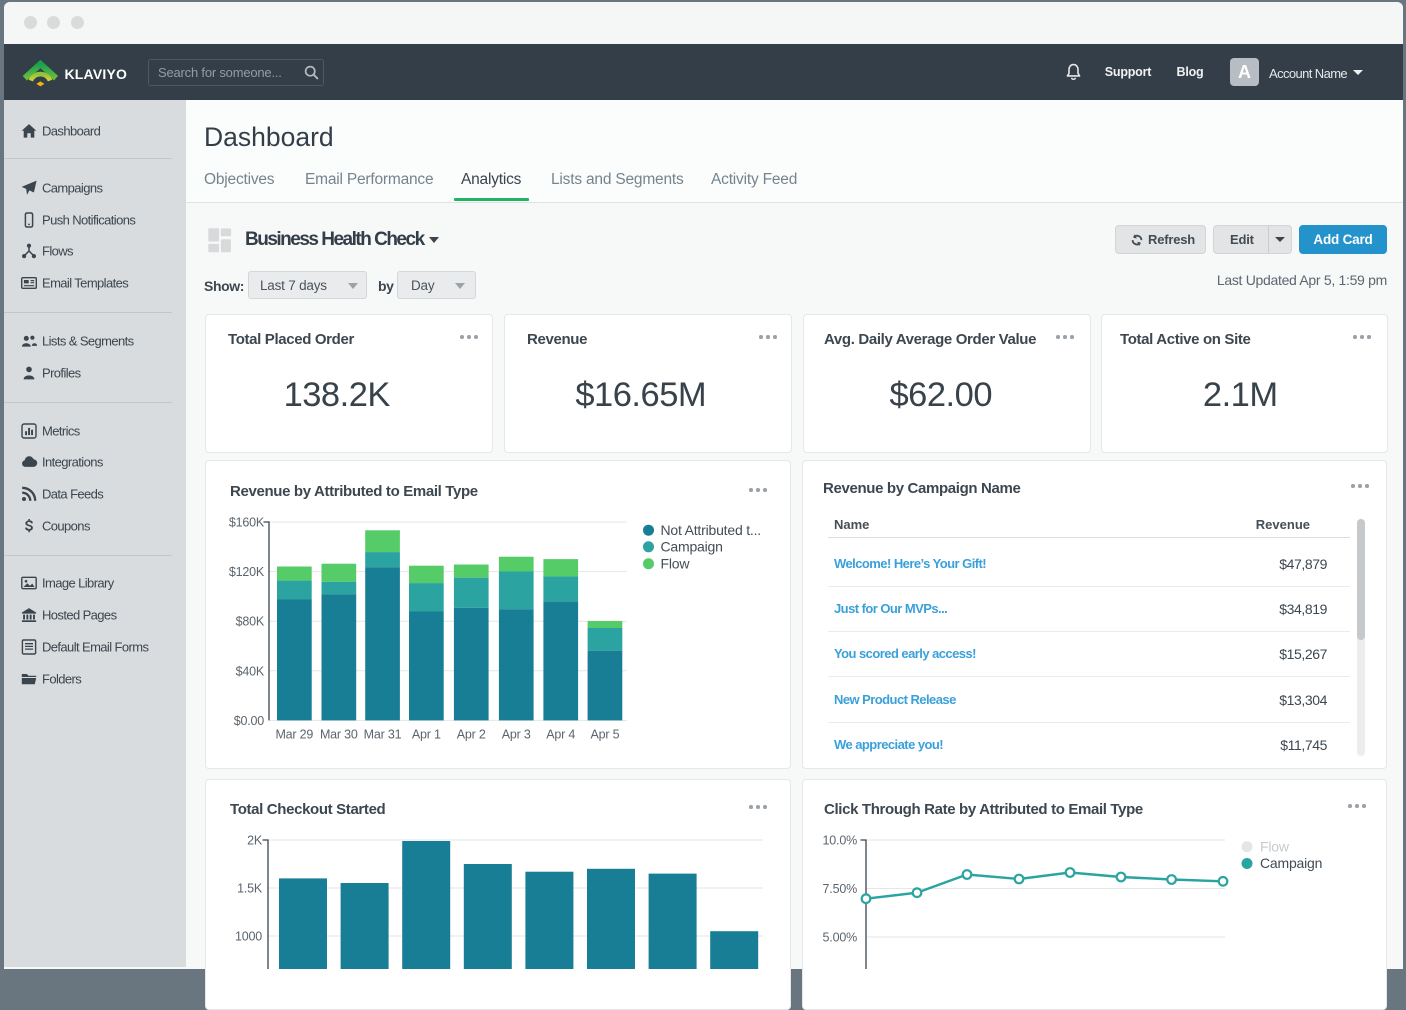 The width and height of the screenshot is (1406, 1010). What do you see at coordinates (516, 734) in the screenshot?
I see `svg-text: Apr 3` at bounding box center [516, 734].